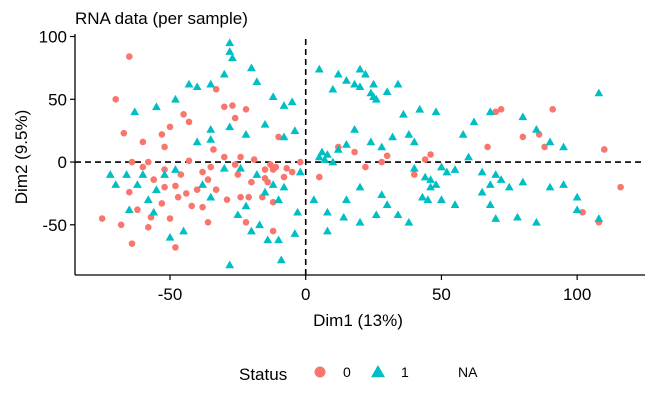 The image size is (655, 409). Describe the element at coordinates (320, 372) in the screenshot. I see `legend-key-circle` at that location.